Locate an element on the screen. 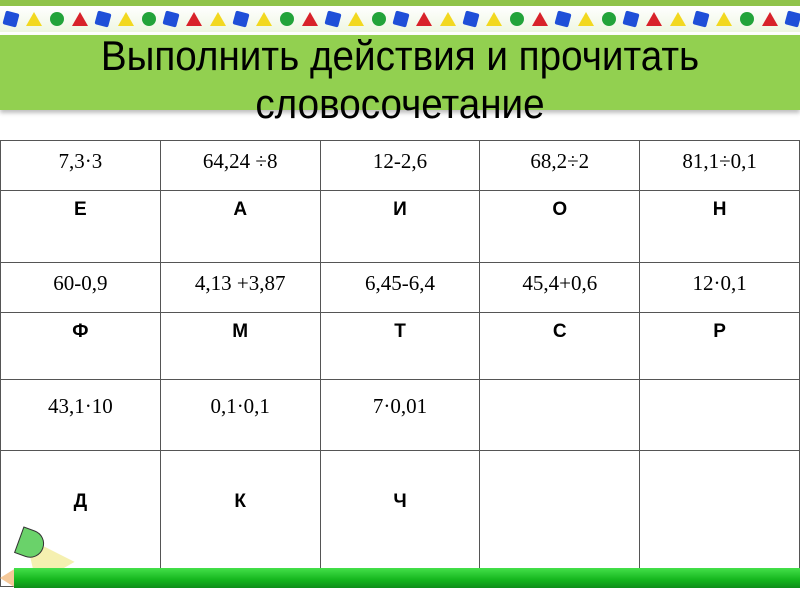 The width and height of the screenshot is (800, 600). pencil-tip-icon is located at coordinates (8, 578).